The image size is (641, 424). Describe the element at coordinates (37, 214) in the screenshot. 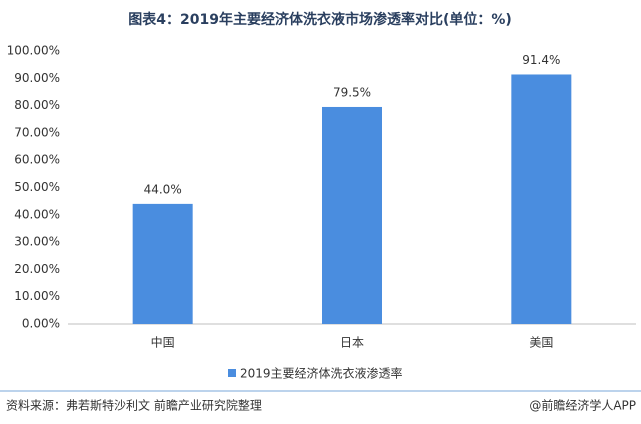

I see `y-tick-label: 40.00%` at that location.